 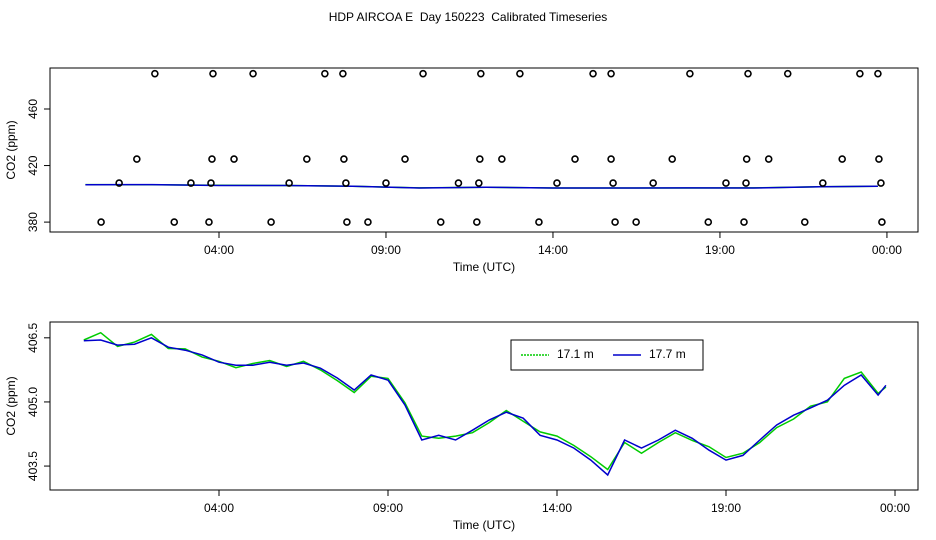 I want to click on y-tick-label: 460, so click(x=33, y=109).